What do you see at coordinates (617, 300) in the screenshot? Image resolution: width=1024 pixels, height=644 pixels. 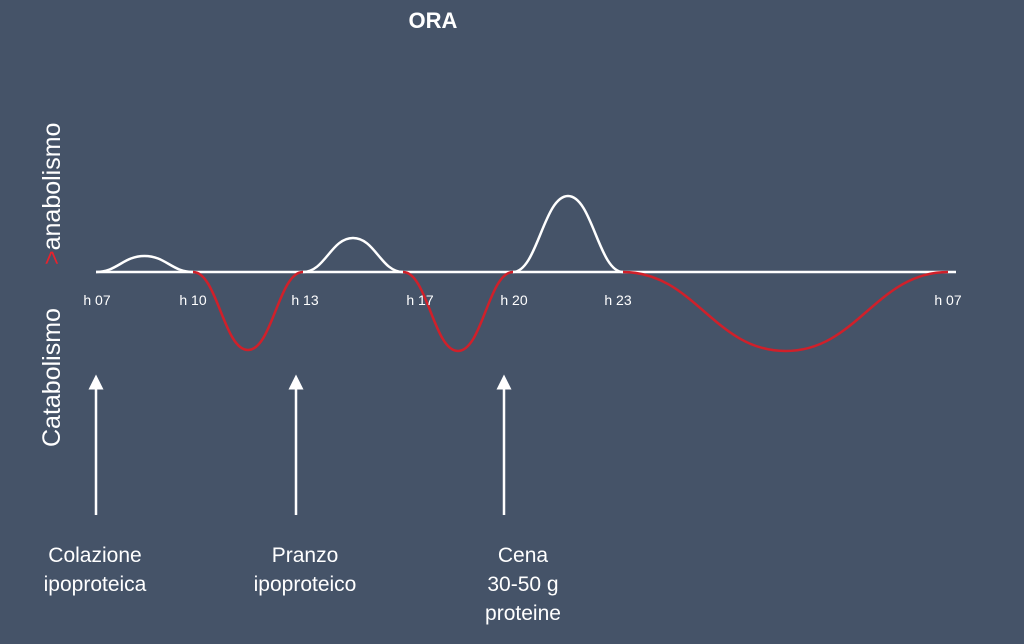 I see `time-label: h 23` at bounding box center [617, 300].